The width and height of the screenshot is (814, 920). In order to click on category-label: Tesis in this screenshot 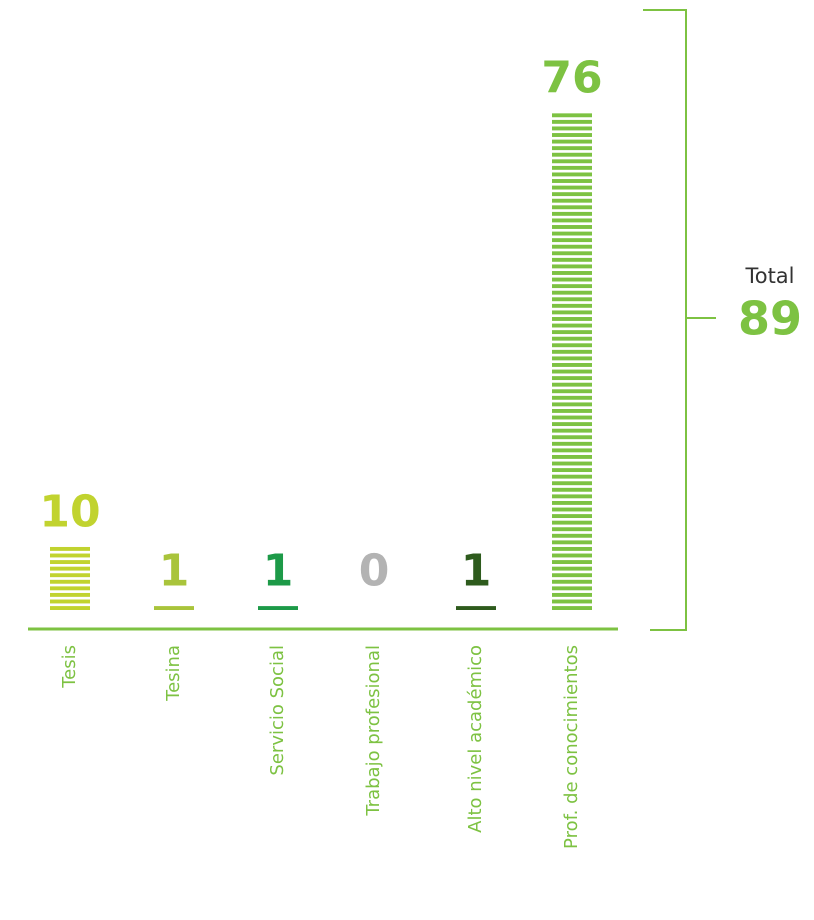, I will do `click(69, 667)`.